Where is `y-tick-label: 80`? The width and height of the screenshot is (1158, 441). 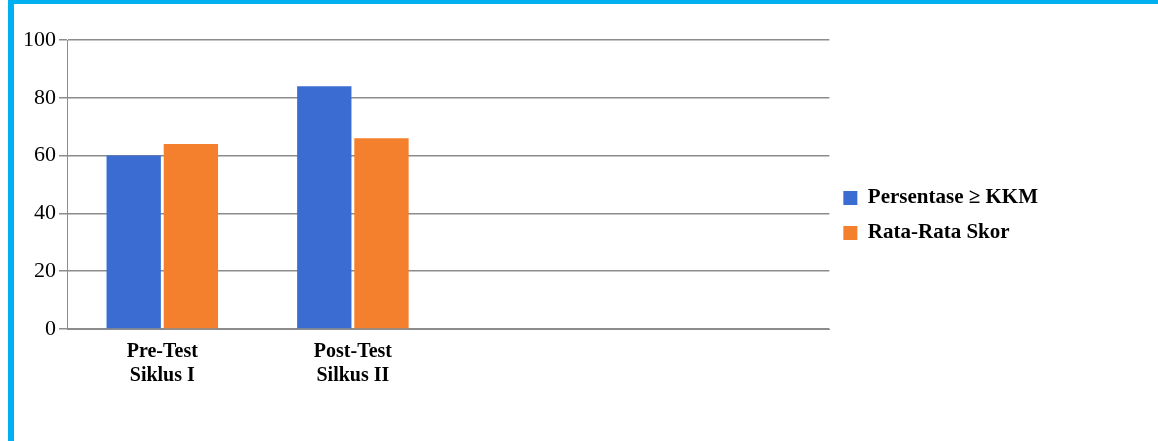
y-tick-label: 80 is located at coordinates (45, 96).